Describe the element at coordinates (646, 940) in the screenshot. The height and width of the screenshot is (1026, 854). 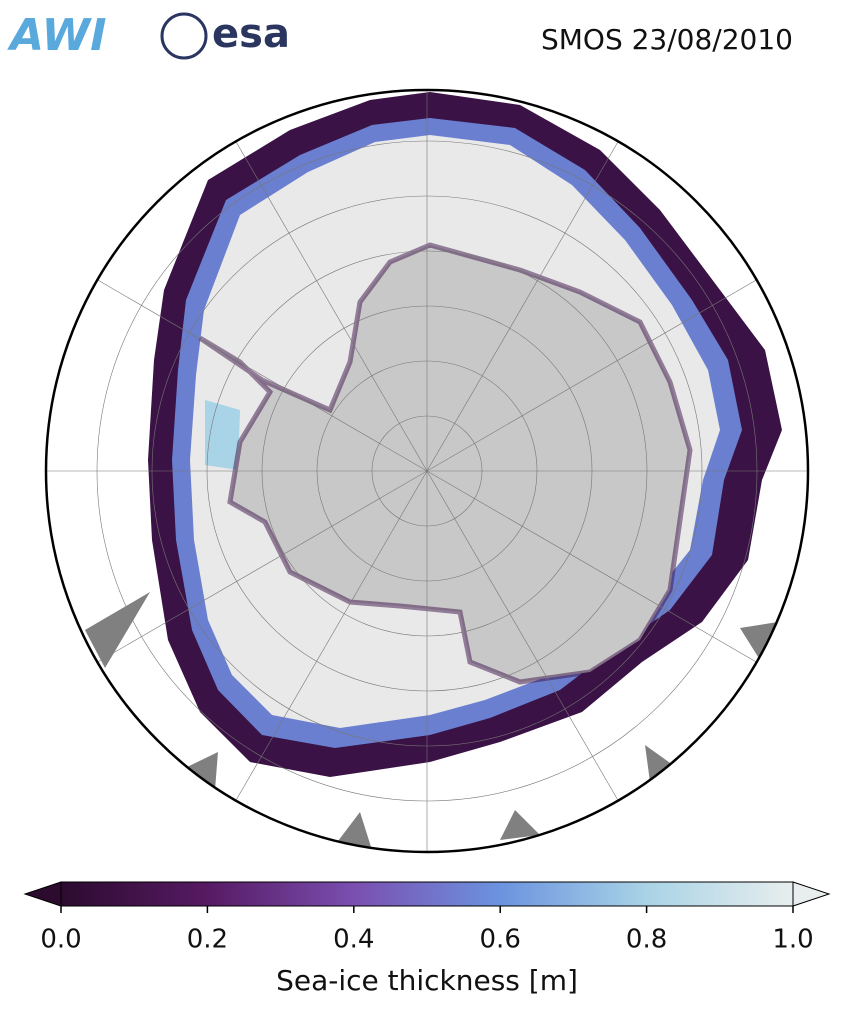
I see `colorbar-tick-label: 0.8` at that location.